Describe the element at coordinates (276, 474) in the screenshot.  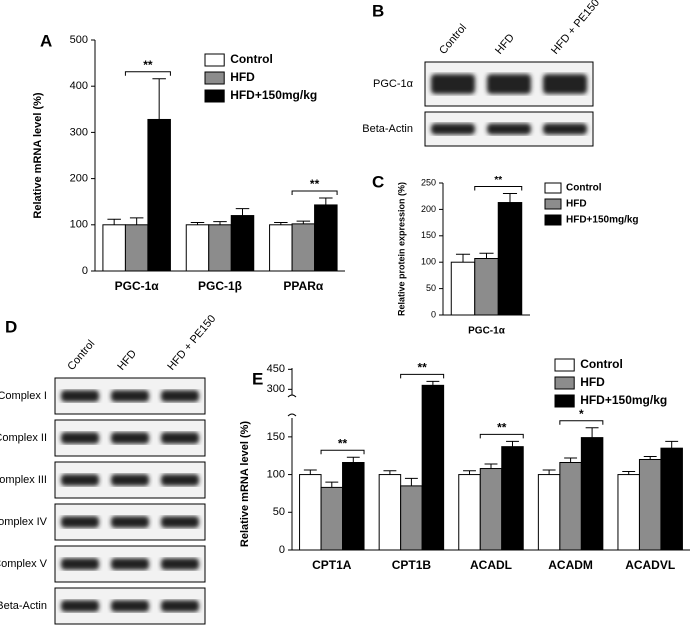
I see `y-tick-label: 100` at that location.